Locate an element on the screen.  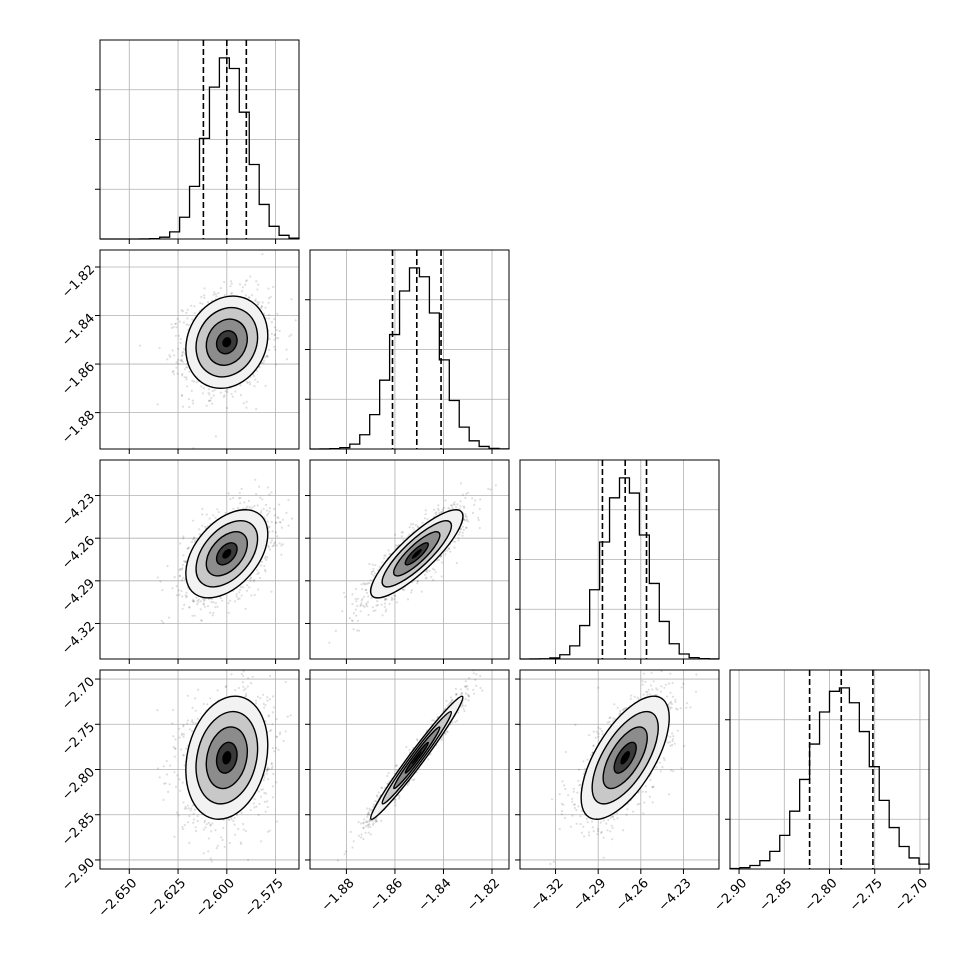
y-tick-label: −4.29 is located at coordinates (78, 595).